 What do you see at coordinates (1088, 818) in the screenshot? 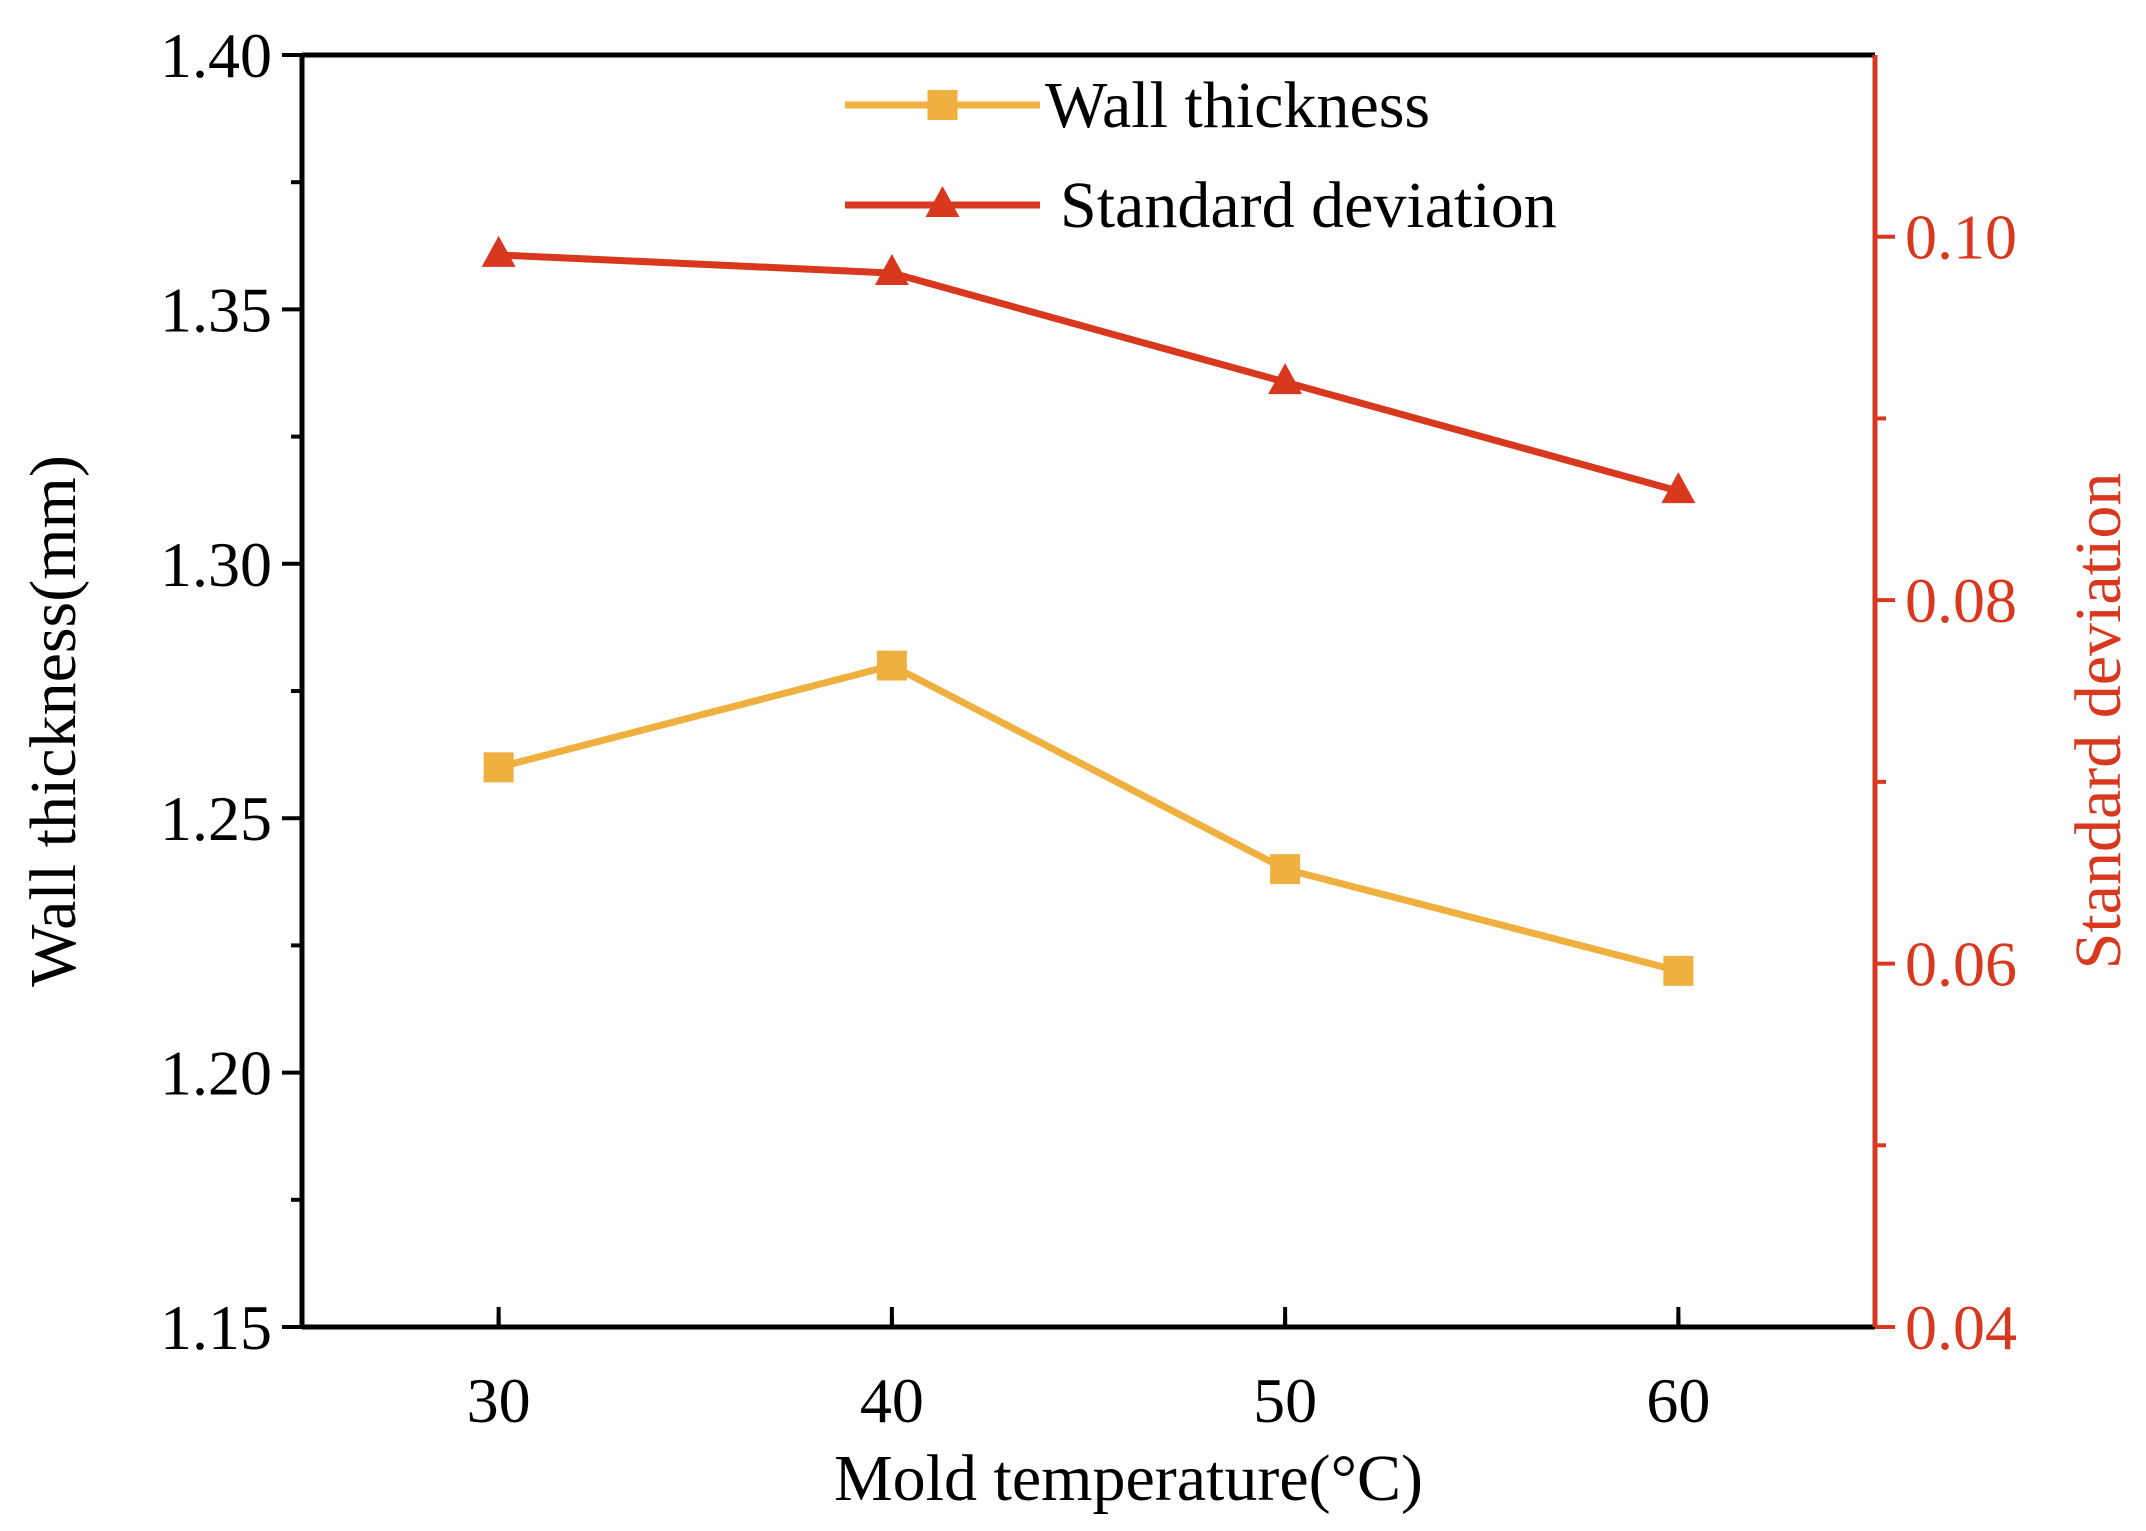
I see `series-line-wall-thickness` at bounding box center [1088, 818].